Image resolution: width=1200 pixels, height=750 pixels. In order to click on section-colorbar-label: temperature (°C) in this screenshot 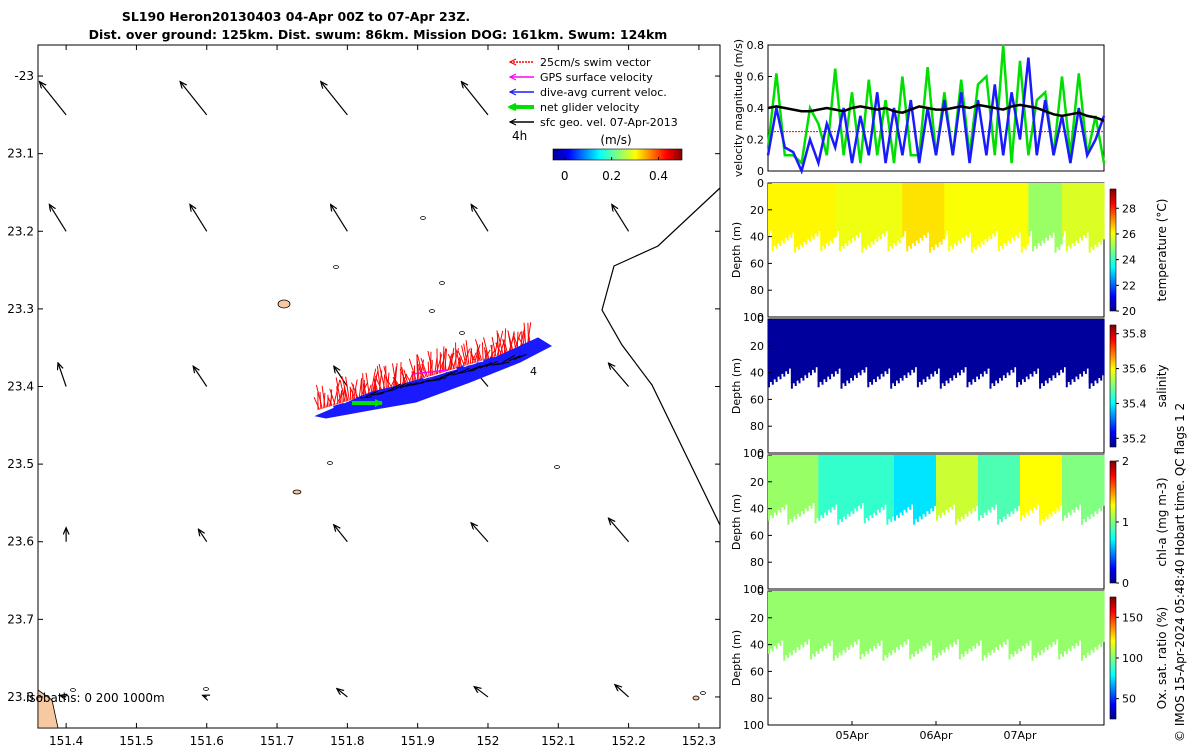, I will do `click(1162, 250)`.